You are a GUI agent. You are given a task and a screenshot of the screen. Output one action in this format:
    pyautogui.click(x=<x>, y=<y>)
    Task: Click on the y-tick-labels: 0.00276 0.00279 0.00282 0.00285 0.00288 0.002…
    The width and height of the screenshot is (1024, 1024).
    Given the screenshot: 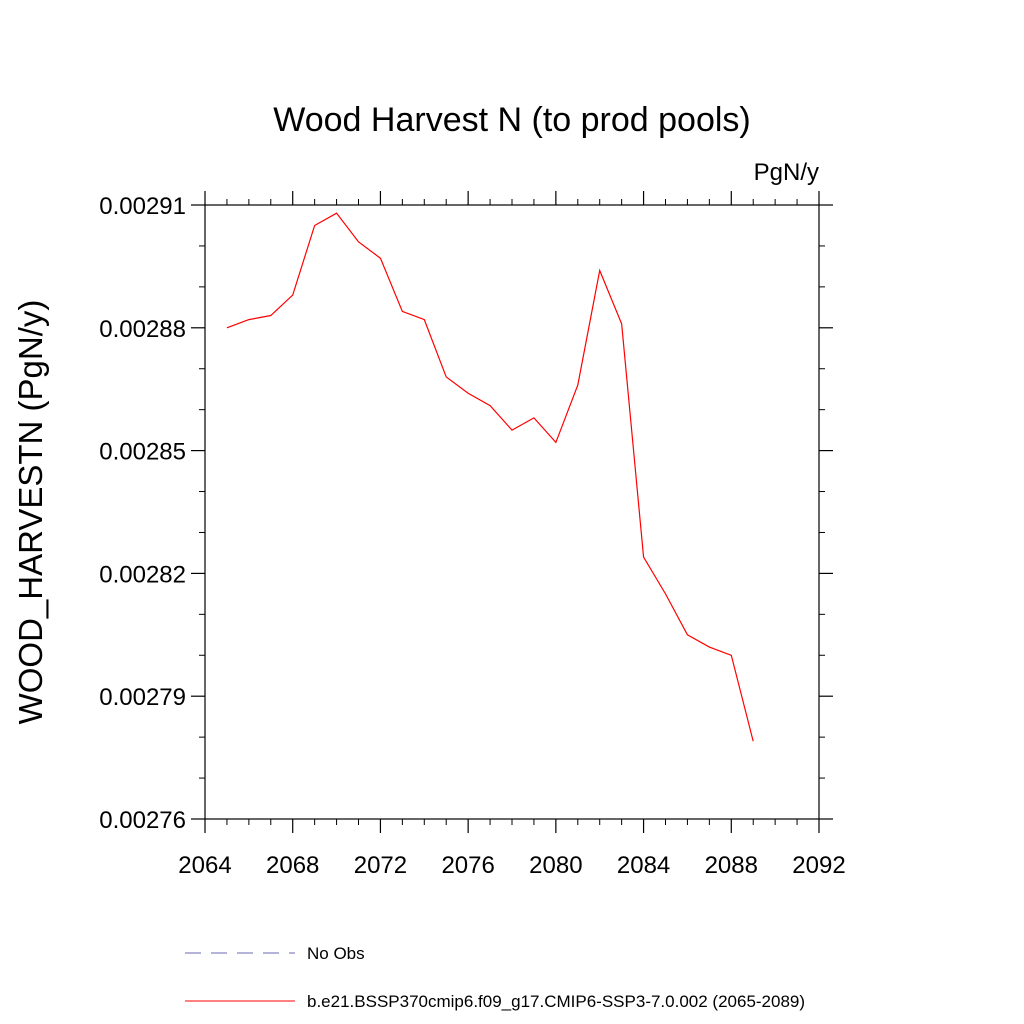 What is the action you would take?
    pyautogui.click(x=142, y=513)
    